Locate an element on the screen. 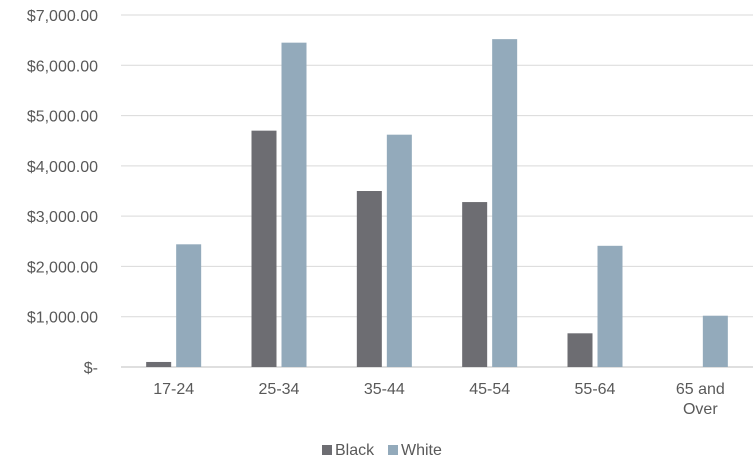  x-tick-label: 65 and Over is located at coordinates (700, 399).